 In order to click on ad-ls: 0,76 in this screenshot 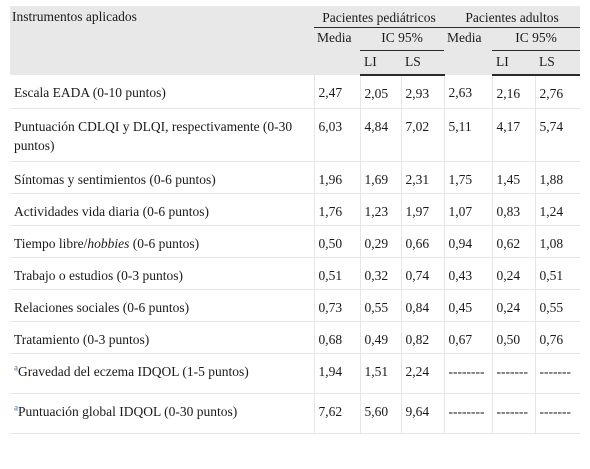, I will do `click(557, 337)`.